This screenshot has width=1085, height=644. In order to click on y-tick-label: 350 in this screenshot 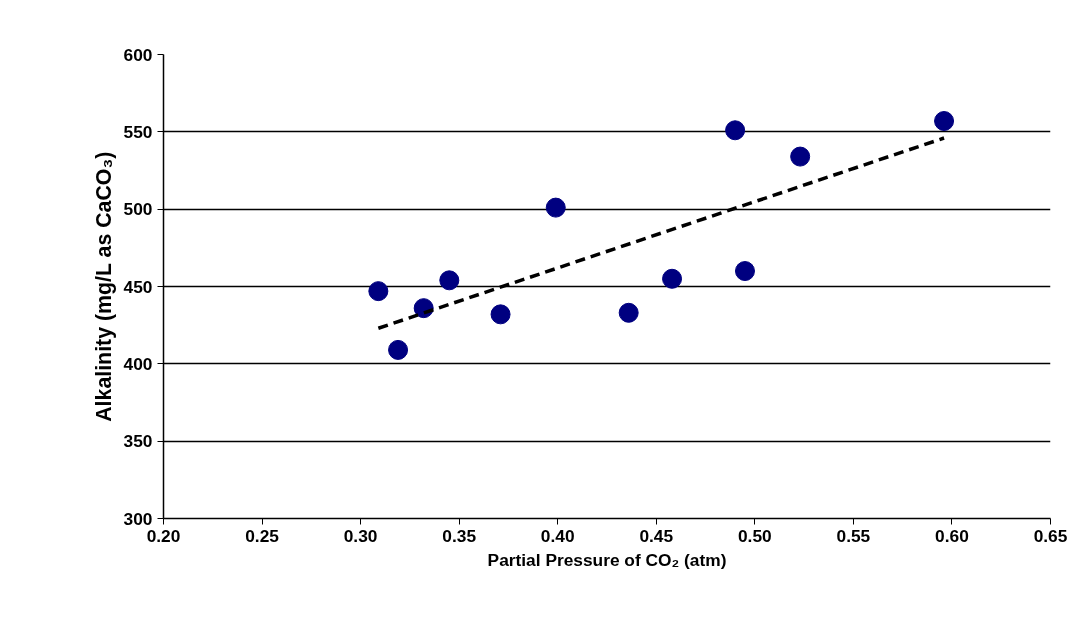, I will do `click(138, 441)`.